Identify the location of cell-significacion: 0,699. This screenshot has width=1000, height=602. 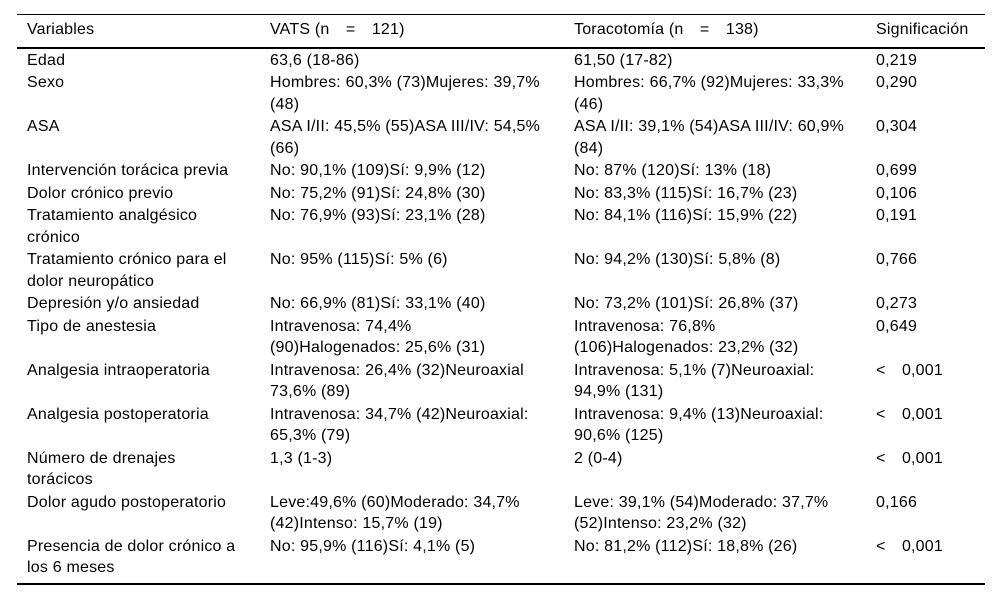
(897, 170).